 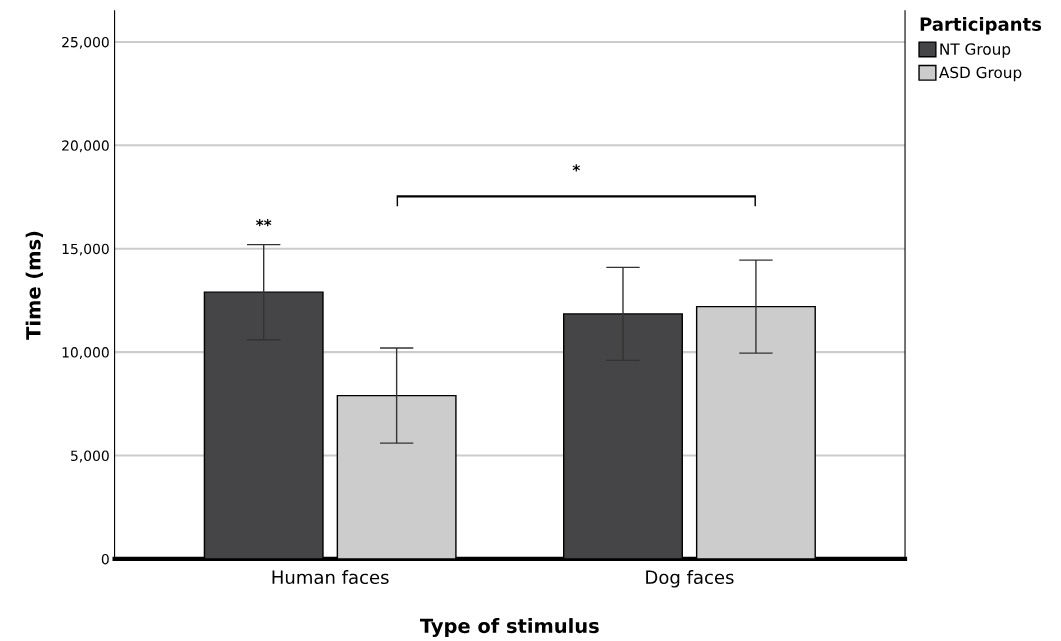 I want to click on legend-label: ASD Group, so click(x=980, y=74).